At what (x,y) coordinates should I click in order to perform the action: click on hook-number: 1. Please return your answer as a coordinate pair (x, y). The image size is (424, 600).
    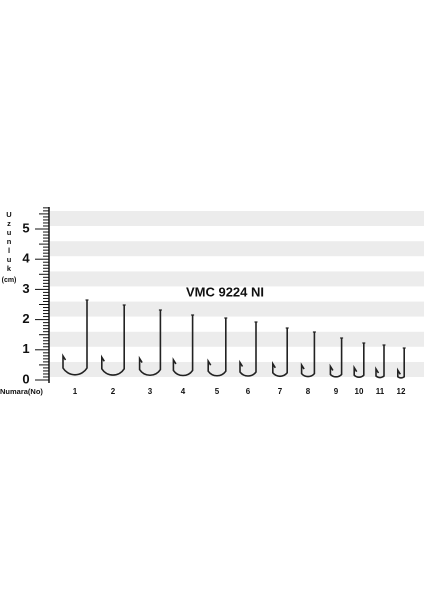
    Looking at the image, I should click on (75, 391).